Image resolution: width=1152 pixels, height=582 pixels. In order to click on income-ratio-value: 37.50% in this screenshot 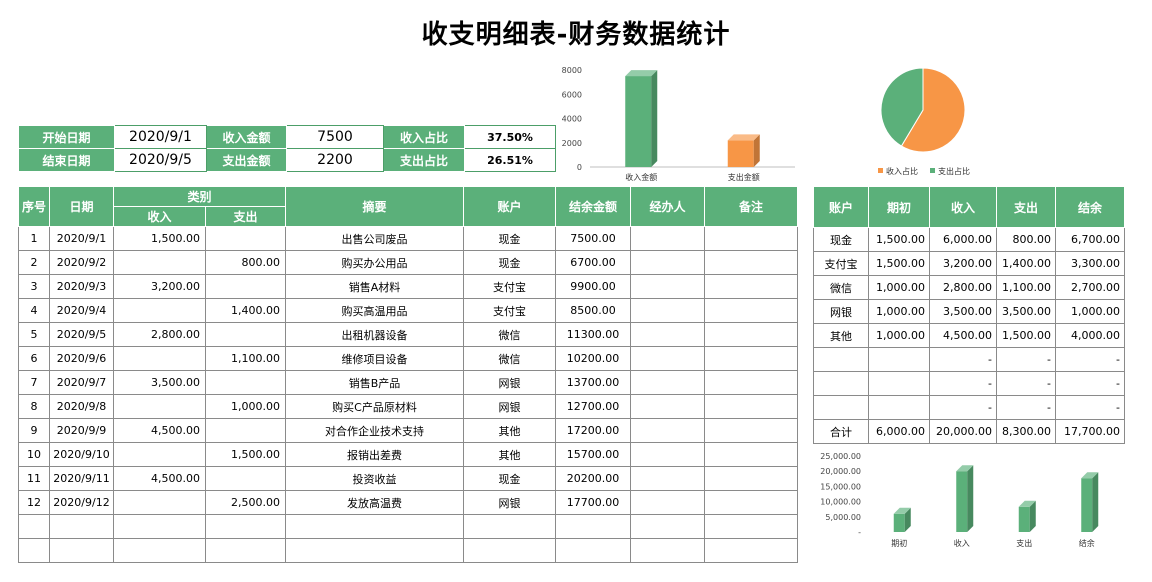, I will do `click(510, 137)`.